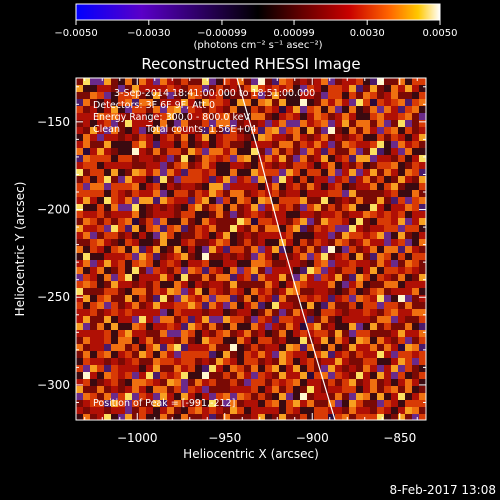 This screenshot has width=500, height=500. What do you see at coordinates (137, 438) in the screenshot?
I see `x-tick-label: −1000` at bounding box center [137, 438].